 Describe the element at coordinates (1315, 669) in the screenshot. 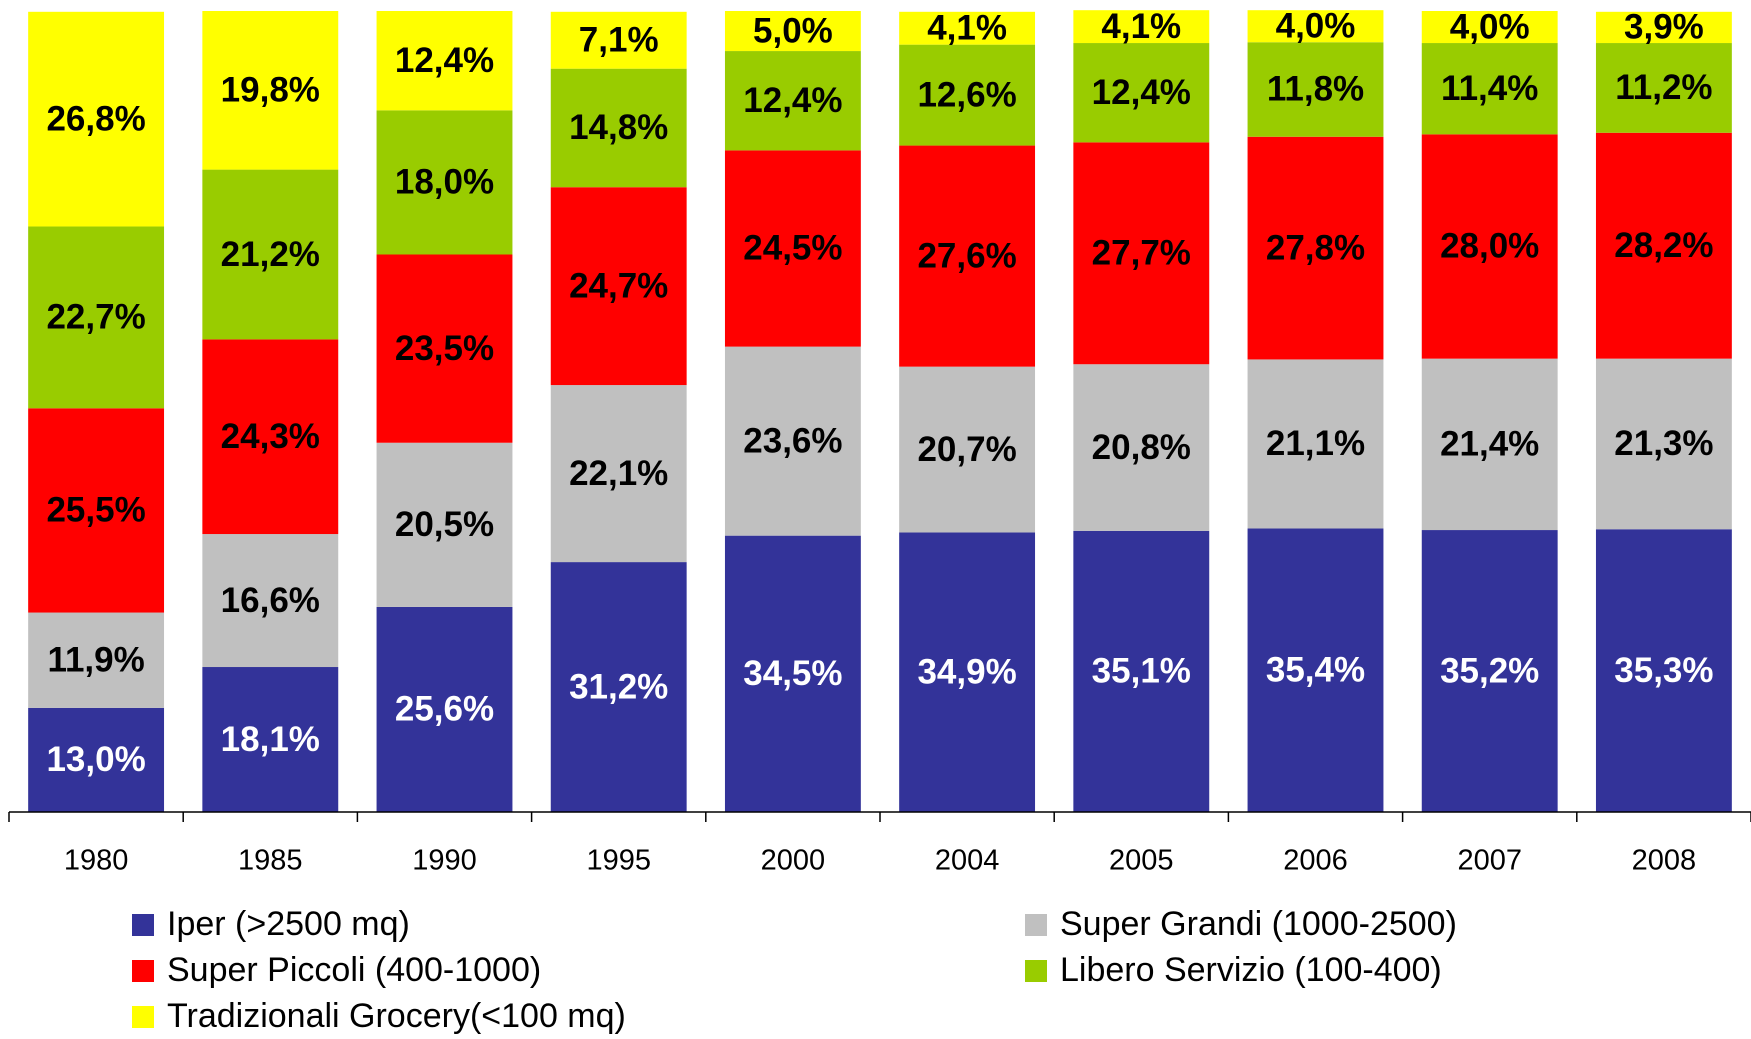

I see `data-label: 35,4%` at that location.